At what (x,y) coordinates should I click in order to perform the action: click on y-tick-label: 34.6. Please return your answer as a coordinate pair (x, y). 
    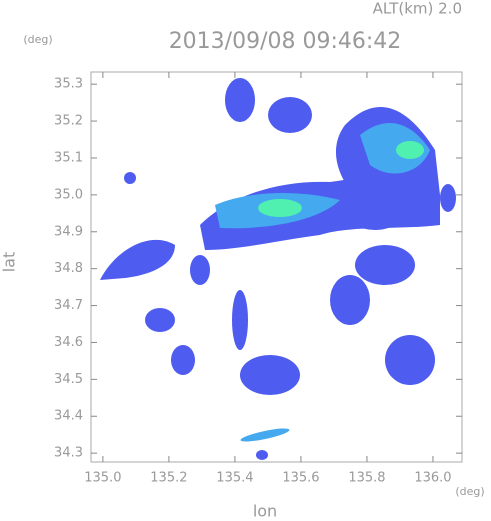
    Looking at the image, I should click on (68, 342).